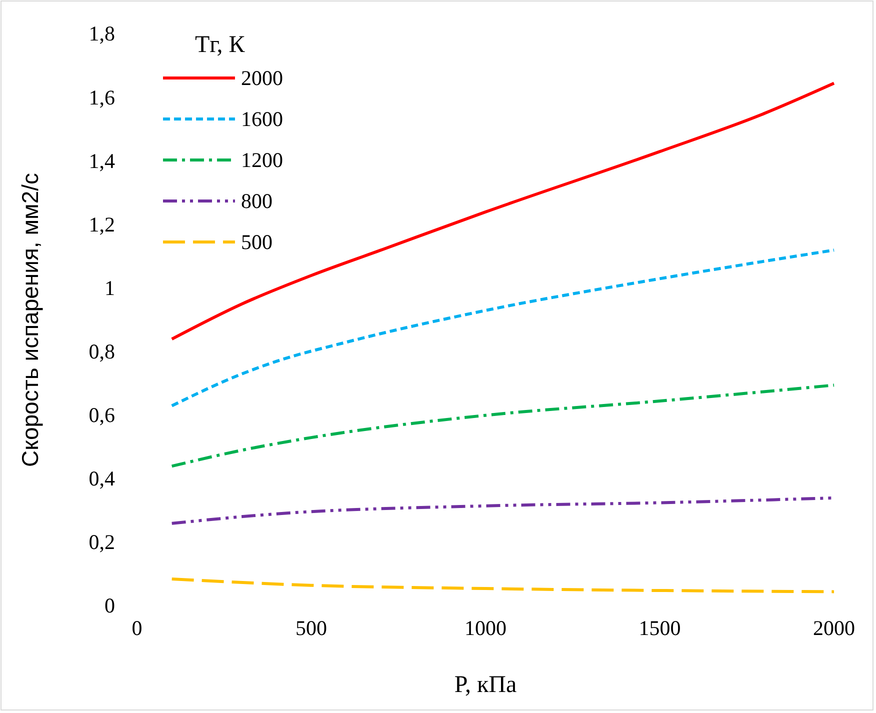 The image size is (876, 713). I want to click on legend-label: 2000, so click(262, 78).